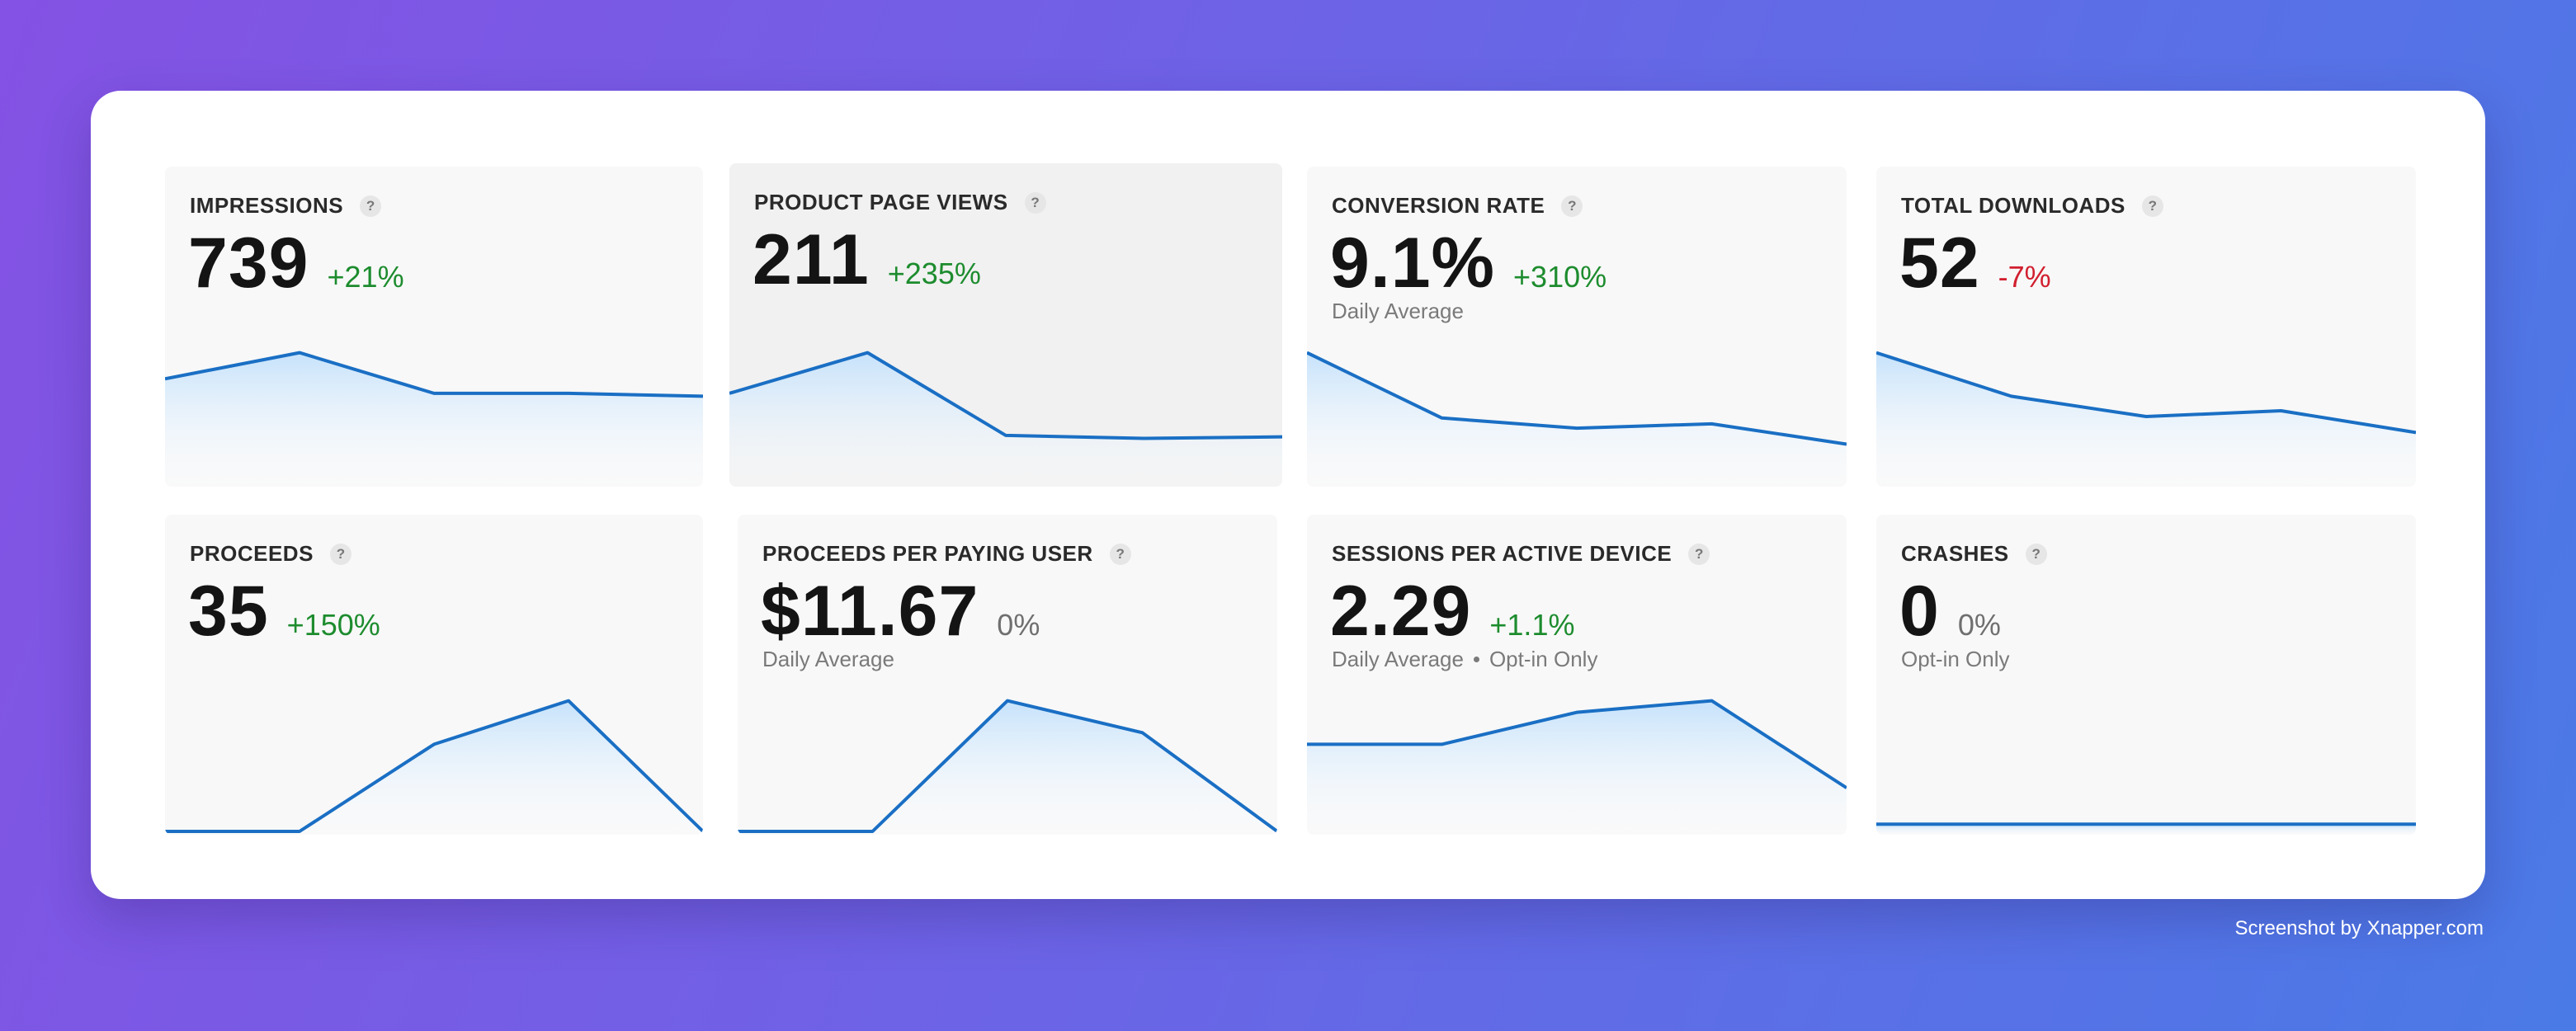 This screenshot has height=1031, width=2576. What do you see at coordinates (365, 277) in the screenshot?
I see `metric-delta: +21%` at bounding box center [365, 277].